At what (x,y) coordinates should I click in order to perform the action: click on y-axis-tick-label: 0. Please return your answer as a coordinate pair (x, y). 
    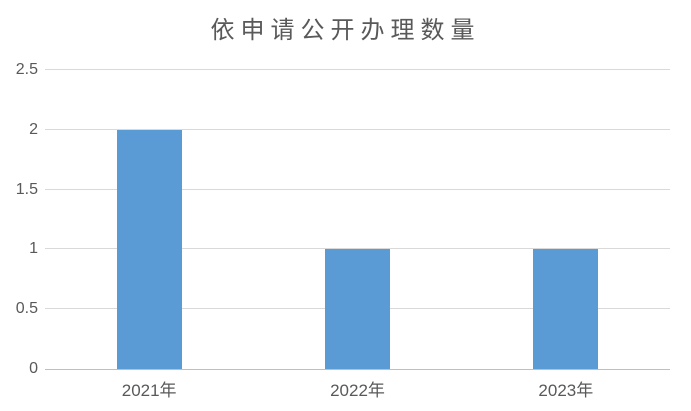
    Looking at the image, I should click on (33, 368).